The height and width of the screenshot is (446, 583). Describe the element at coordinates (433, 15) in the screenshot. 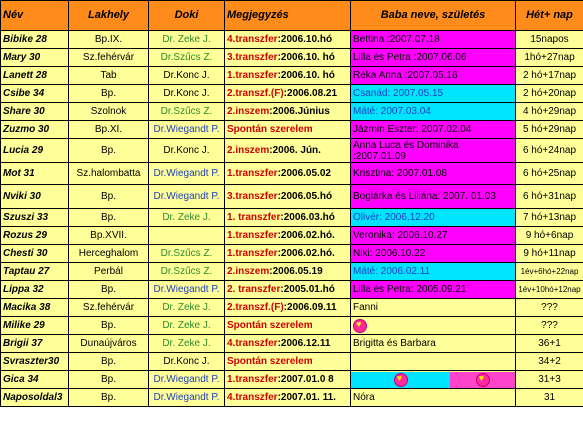

I see `header-baba: Baba neve, születés` at that location.